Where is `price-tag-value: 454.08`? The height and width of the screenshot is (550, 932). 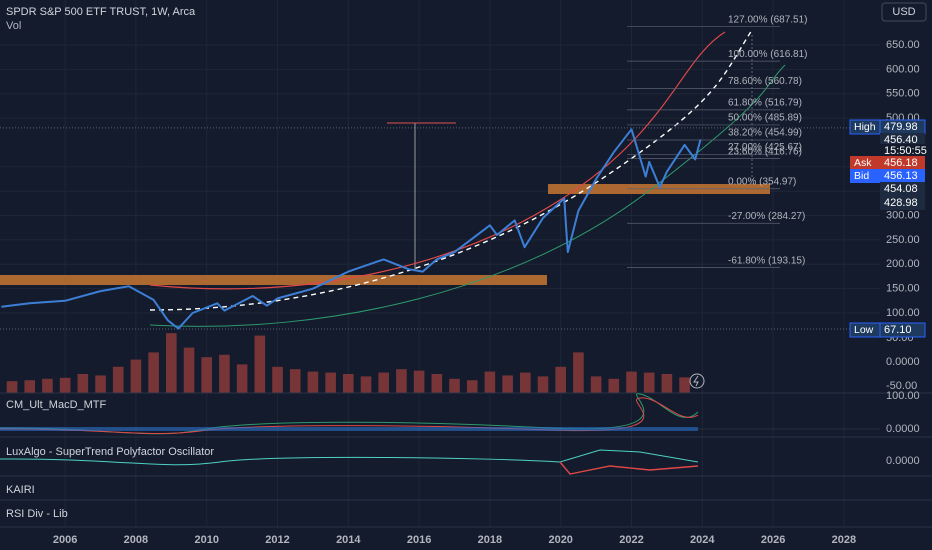
price-tag-value: 454.08 is located at coordinates (901, 189).